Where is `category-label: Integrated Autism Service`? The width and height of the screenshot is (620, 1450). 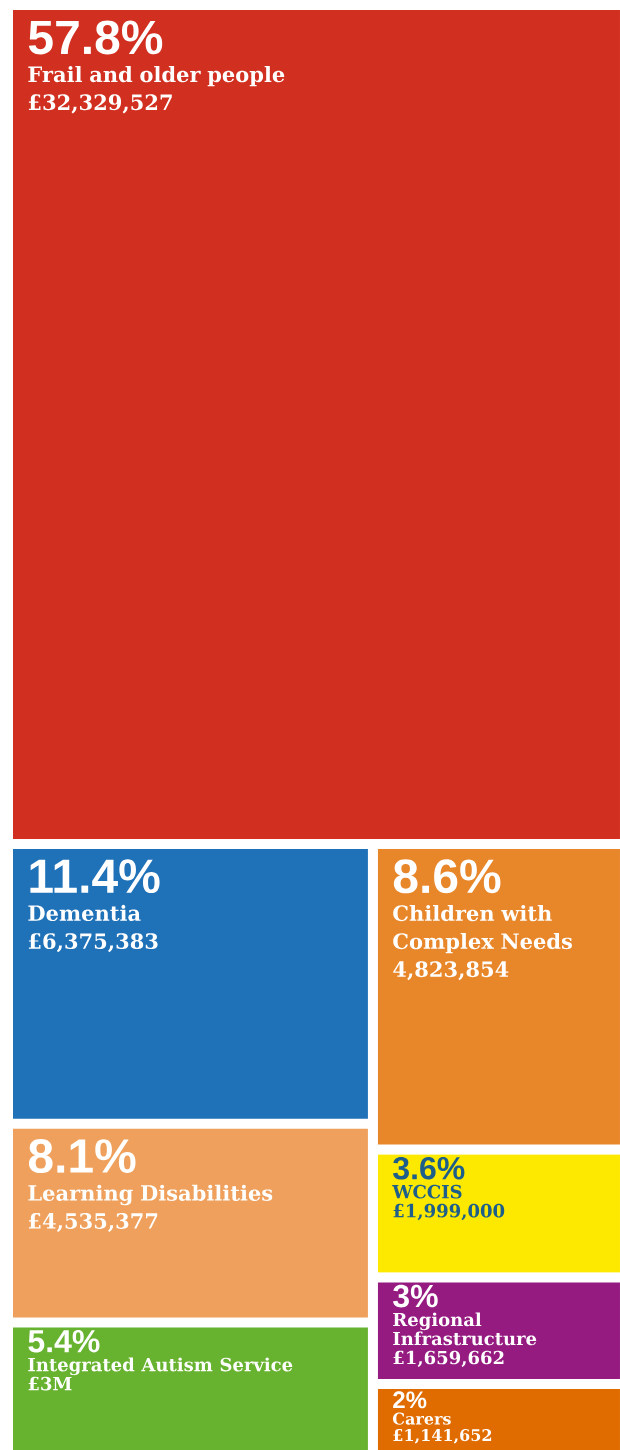 category-label: Integrated Autism Service is located at coordinates (160, 1366).